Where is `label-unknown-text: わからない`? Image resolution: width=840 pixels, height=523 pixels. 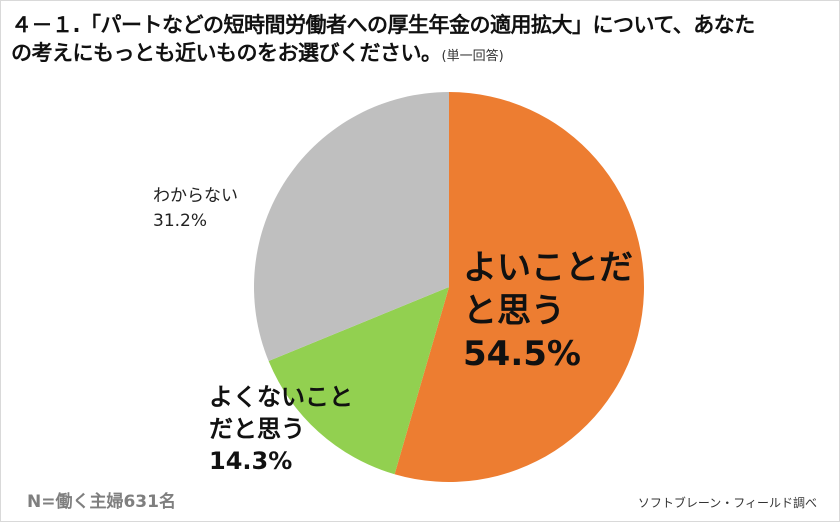
label-unknown-text: わからない is located at coordinates (195, 196).